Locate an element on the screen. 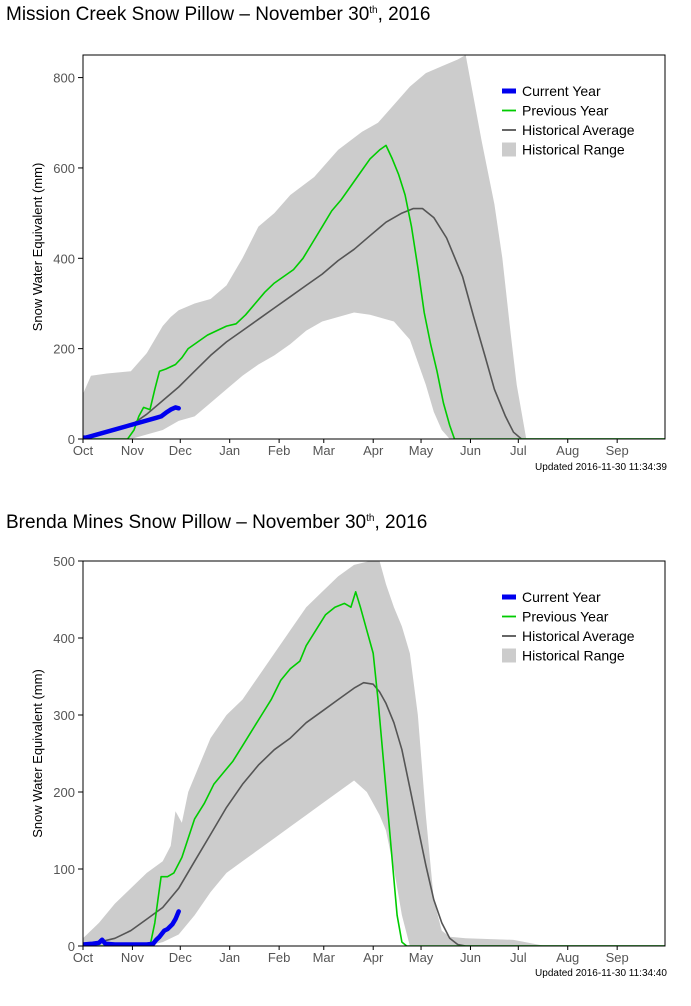  updated-timestamp: Updated 2016-11-30 11:34:40 is located at coordinates (601, 973).